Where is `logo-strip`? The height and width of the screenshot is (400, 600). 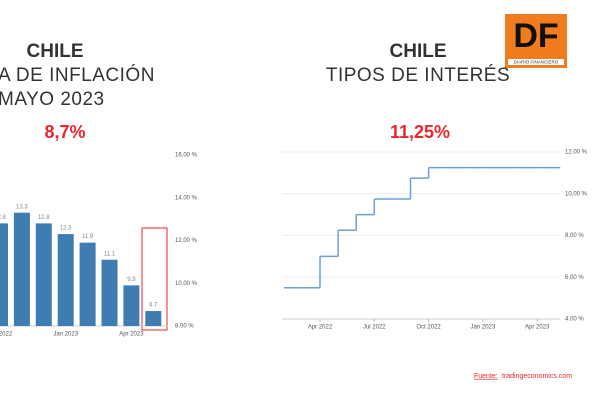
logo-strip is located at coordinates (536, 62).